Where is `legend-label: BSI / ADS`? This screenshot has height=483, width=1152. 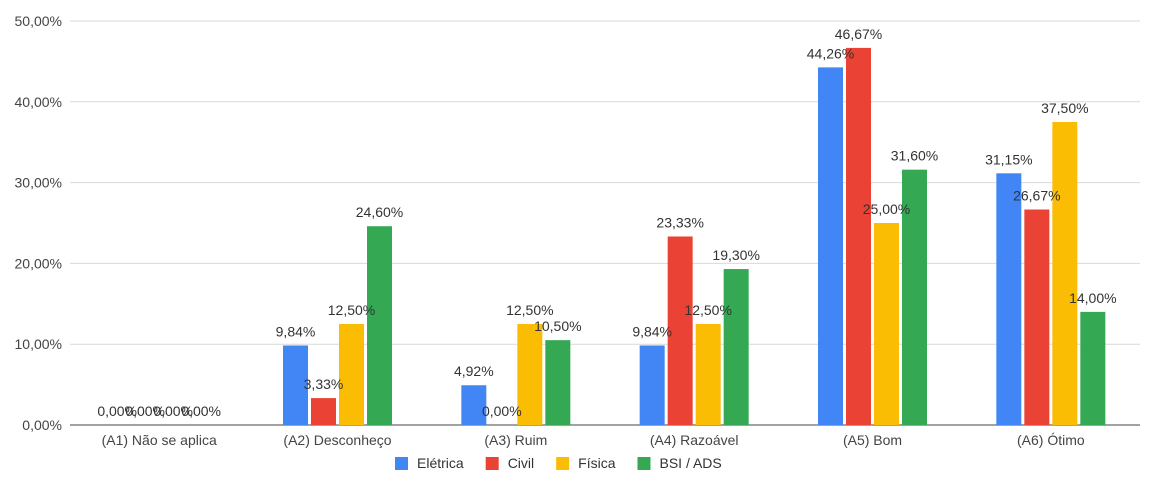 legend-label: BSI / ADS is located at coordinates (690, 463).